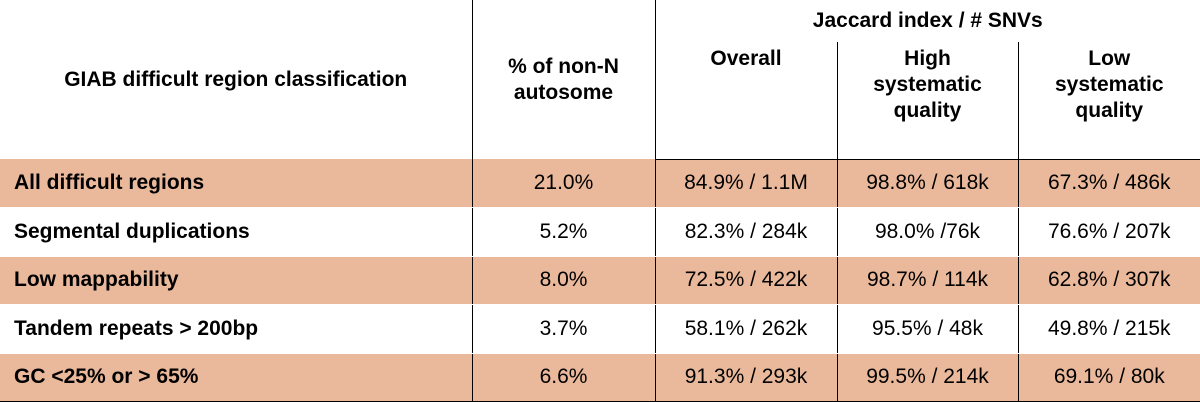  I want to click on row-high: 98.0% /76k, so click(927, 232).